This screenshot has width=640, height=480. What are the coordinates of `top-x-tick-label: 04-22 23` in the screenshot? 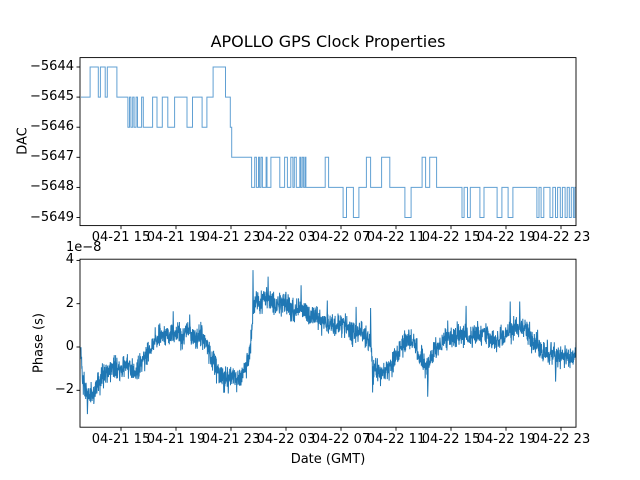 It's located at (561, 237).